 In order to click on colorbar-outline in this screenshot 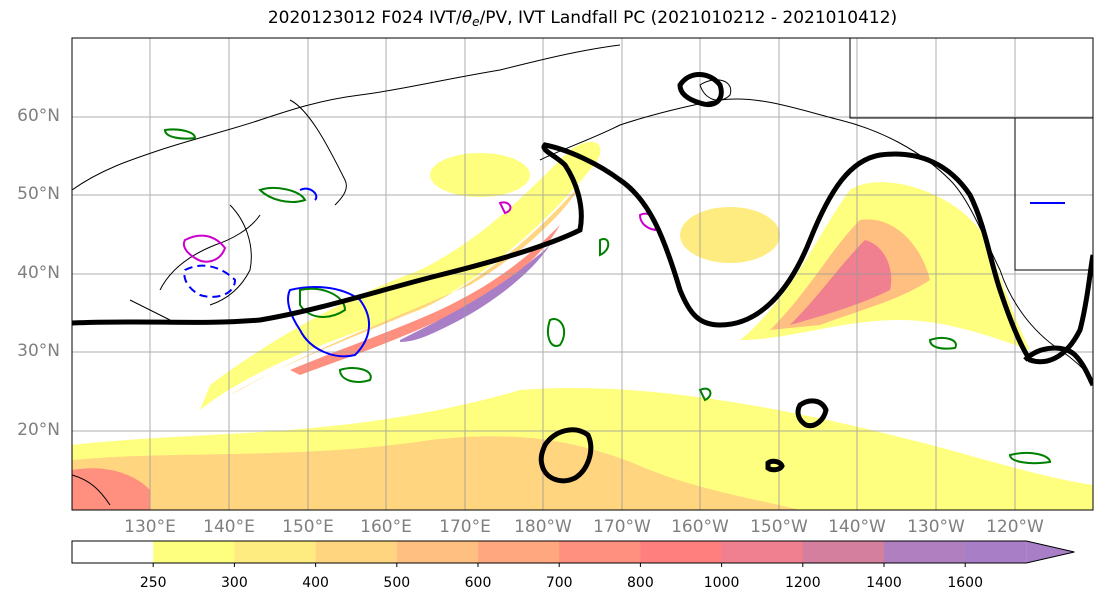, I will do `click(573, 552)`.